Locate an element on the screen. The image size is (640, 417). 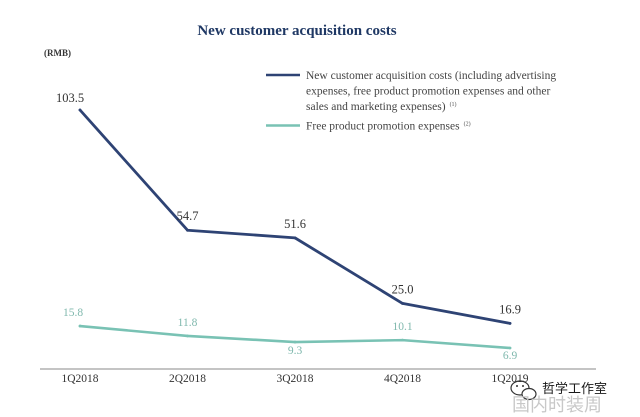
chart-title: New customer acquisition costs is located at coordinates (296, 31).